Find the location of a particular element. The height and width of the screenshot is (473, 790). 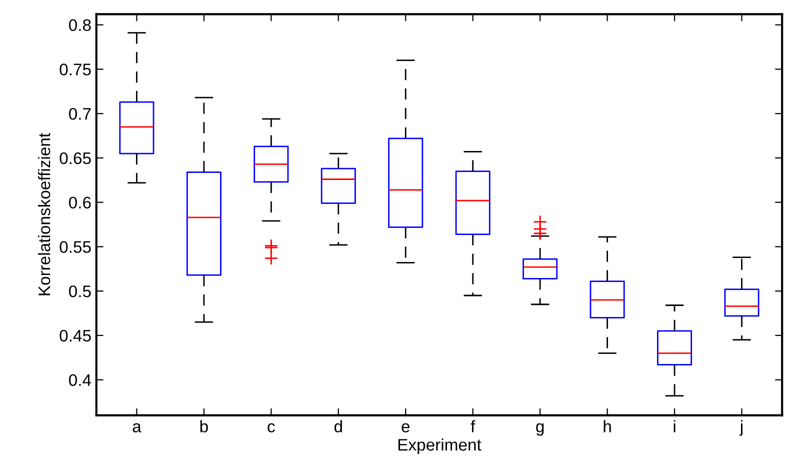

y-tick-label: 0.75 is located at coordinates (75, 70).